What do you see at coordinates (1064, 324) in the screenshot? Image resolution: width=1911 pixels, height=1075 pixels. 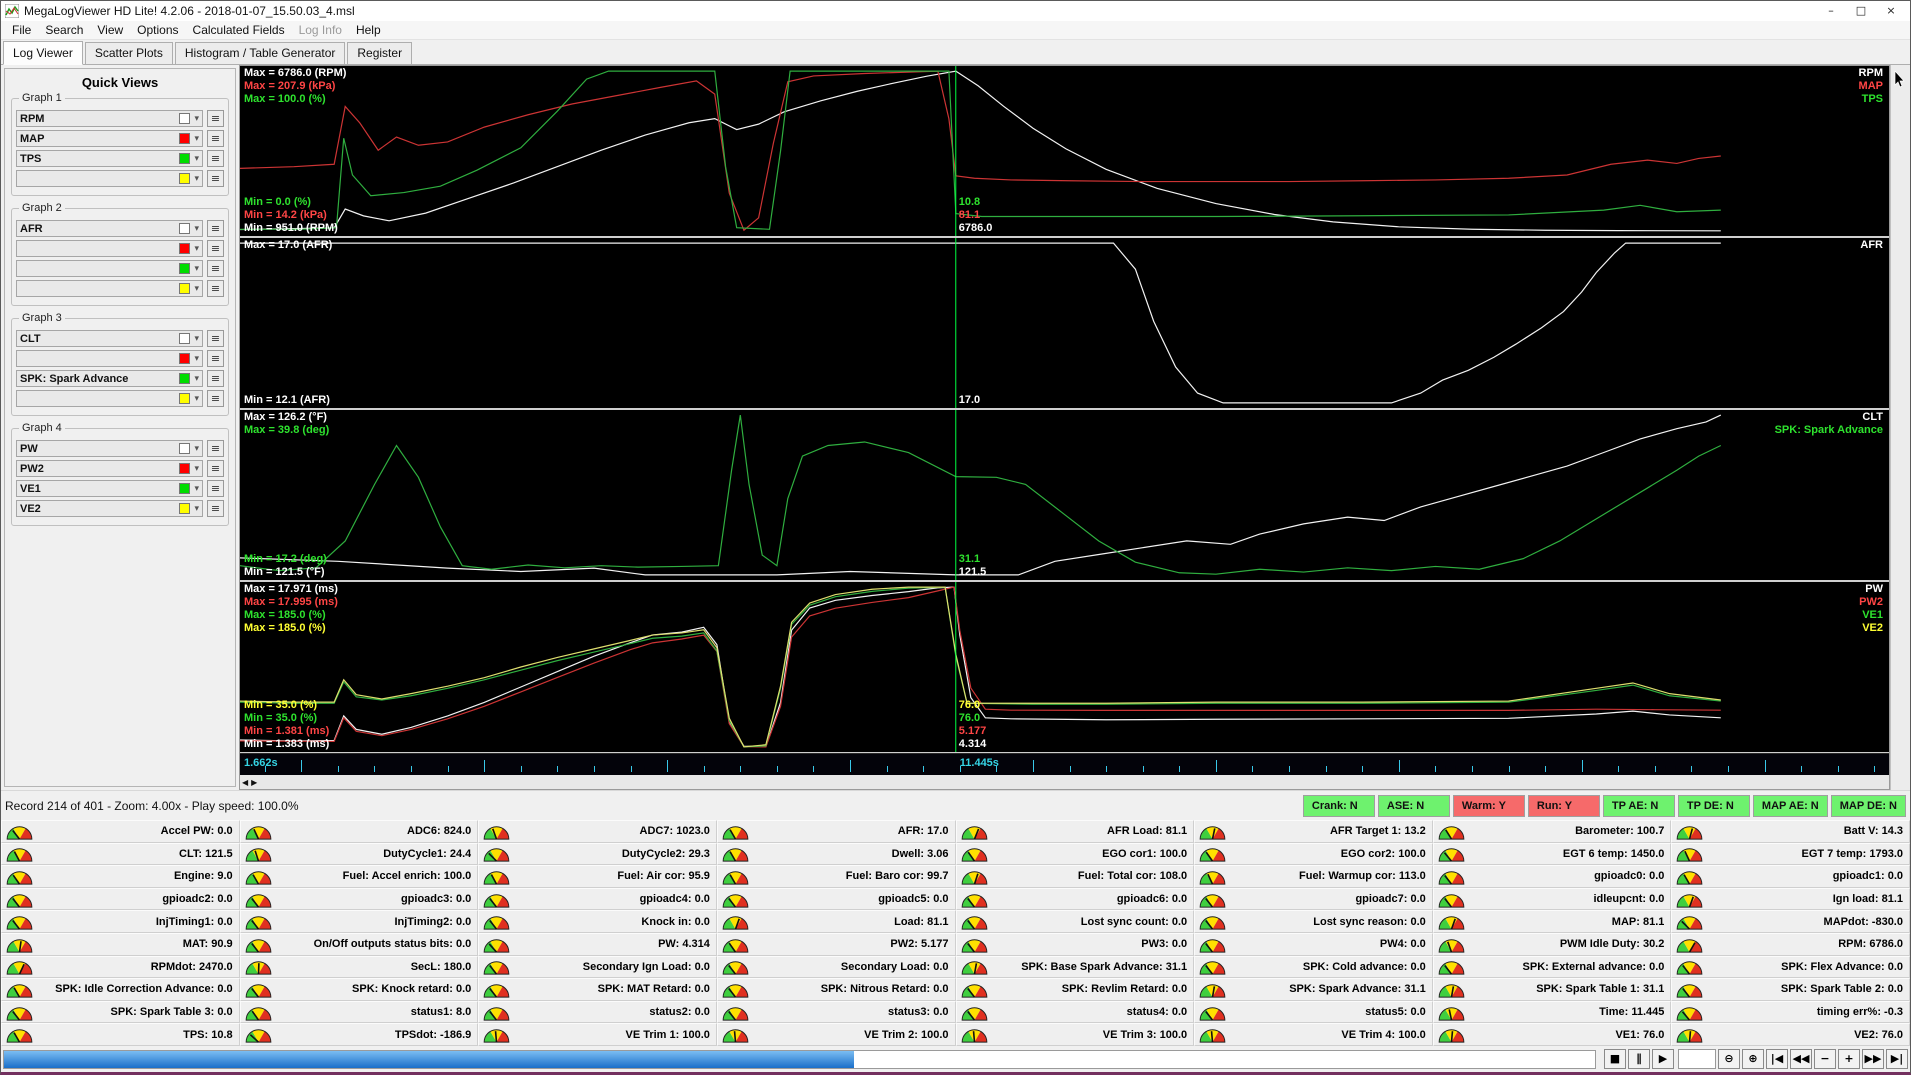 I see `graph-2: Max = 17.0 (AFR) Min = 12.1 (AFR) AFR 17.0` at bounding box center [1064, 324].